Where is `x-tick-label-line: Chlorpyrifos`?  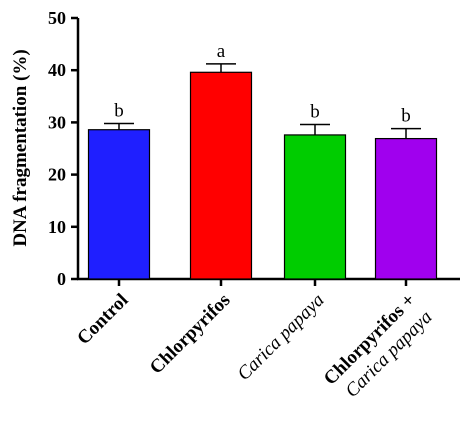 x-tick-label-line: Chlorpyrifos is located at coordinates (190, 334).